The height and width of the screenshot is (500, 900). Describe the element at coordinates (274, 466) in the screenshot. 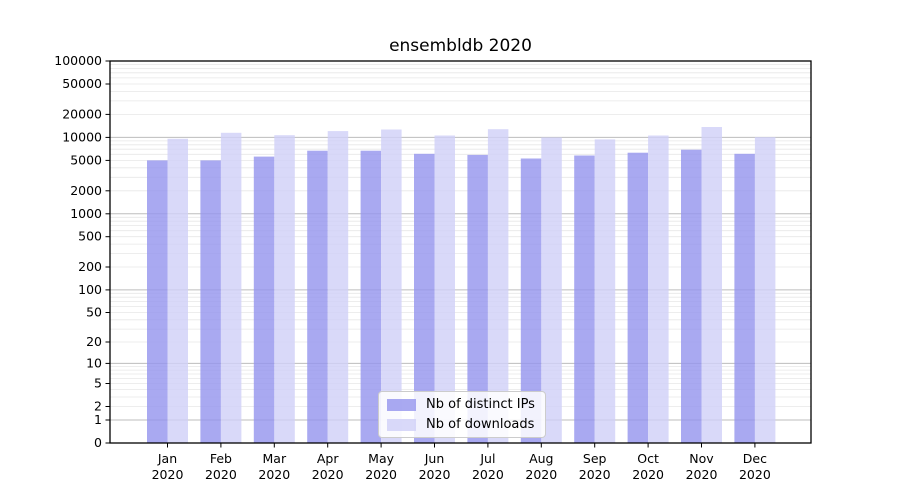

I see `x-tick-label: Mar 2020` at that location.